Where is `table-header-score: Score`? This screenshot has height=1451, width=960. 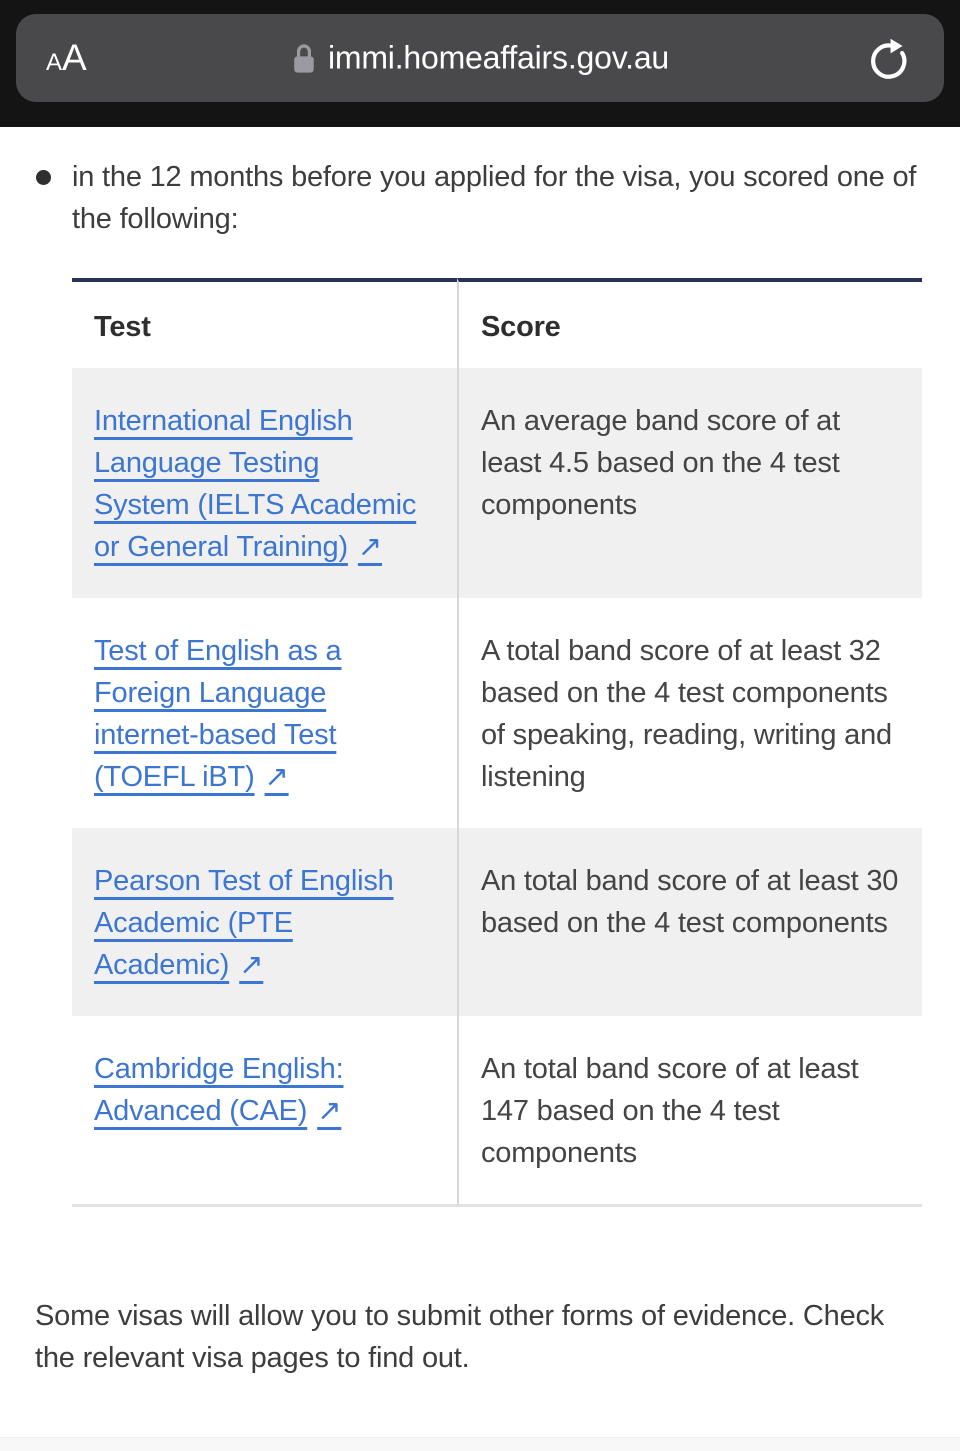 table-header-score: Score is located at coordinates (689, 323).